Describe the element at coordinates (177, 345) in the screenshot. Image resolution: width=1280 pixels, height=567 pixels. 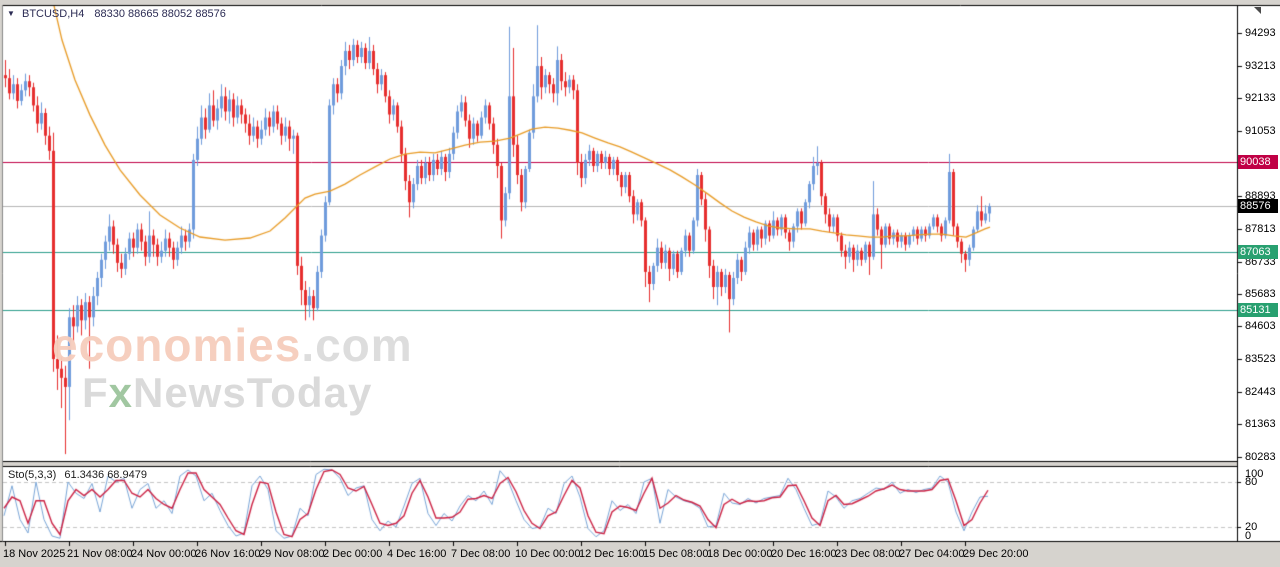
I see `watermark-brand-text: economies` at that location.